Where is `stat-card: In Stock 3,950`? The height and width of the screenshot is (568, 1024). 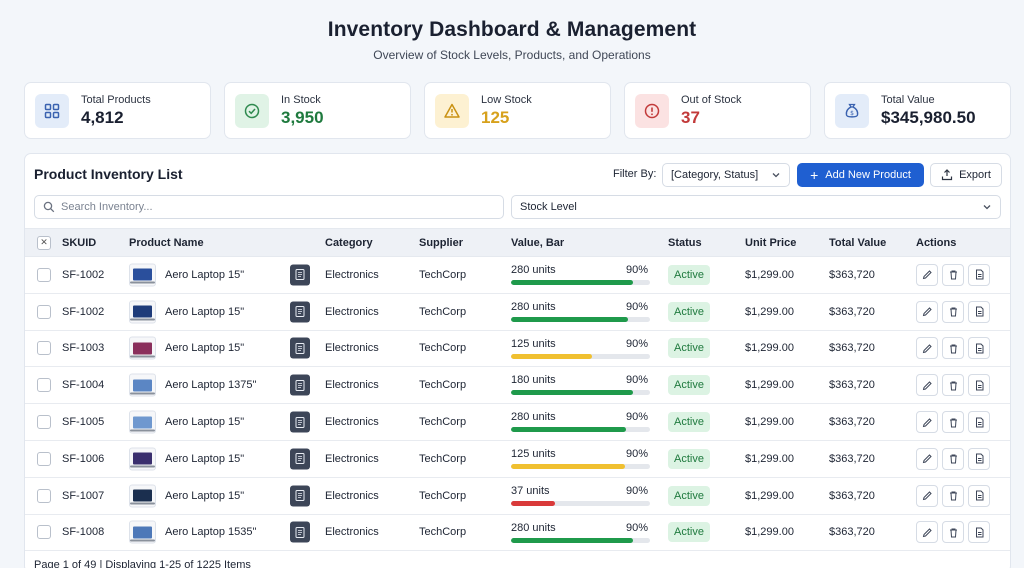 stat-card: In Stock 3,950 is located at coordinates (317, 110).